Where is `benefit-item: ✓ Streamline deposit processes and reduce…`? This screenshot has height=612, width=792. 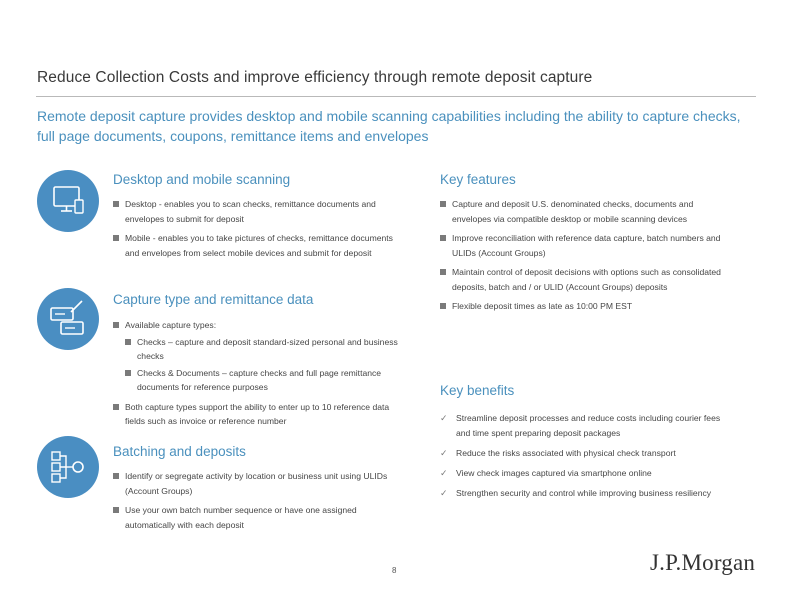
benefit-item: ✓ Streamline deposit processes and reduce… is located at coordinates (582, 426).